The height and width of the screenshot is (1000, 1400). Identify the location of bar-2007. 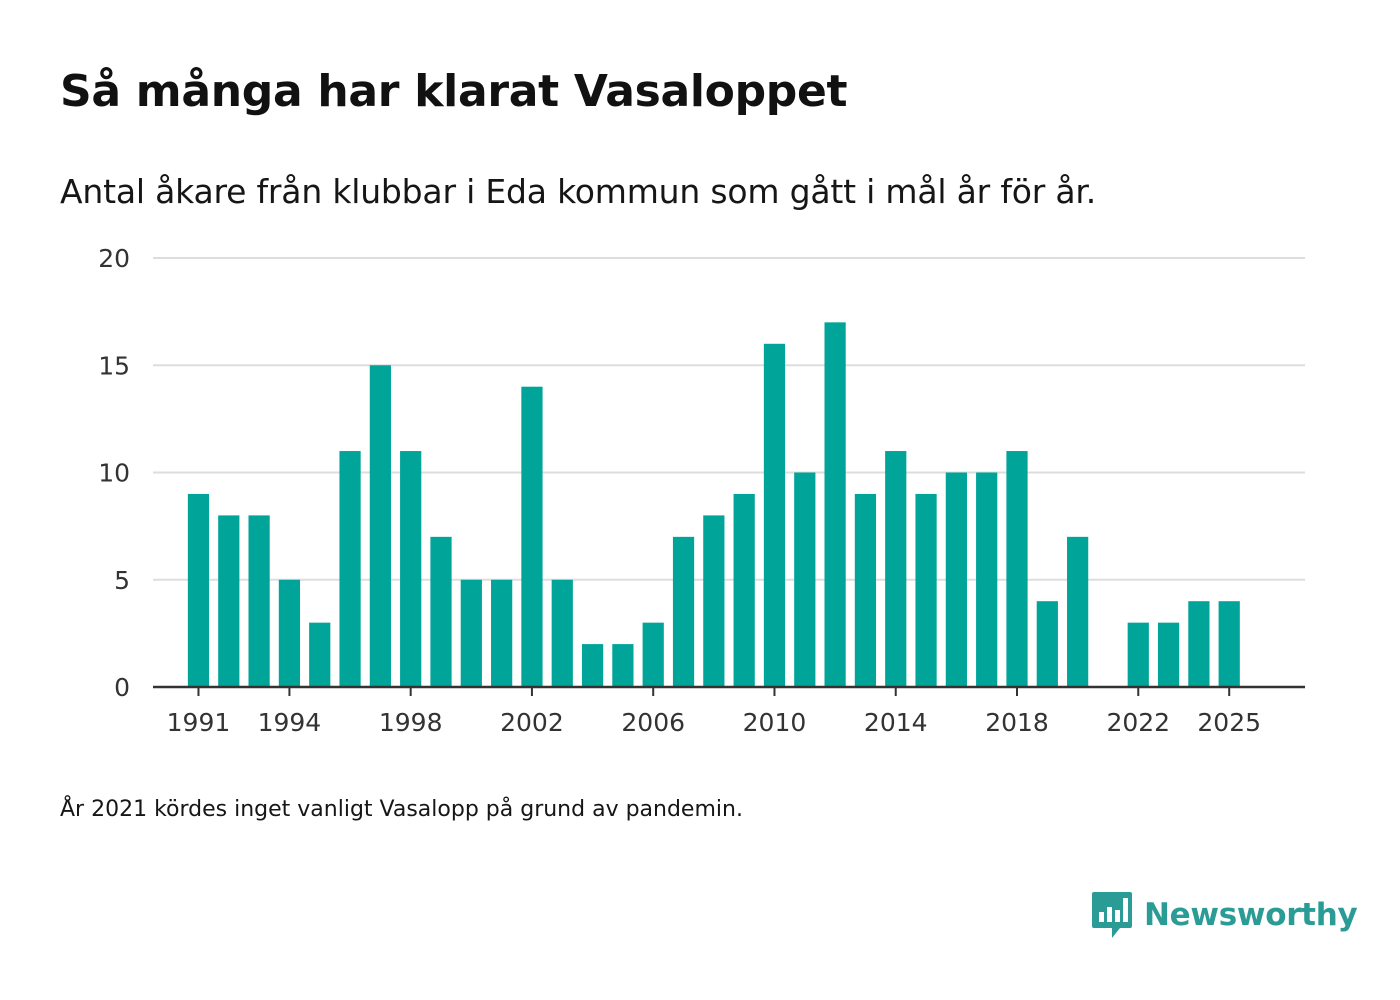
(683, 611).